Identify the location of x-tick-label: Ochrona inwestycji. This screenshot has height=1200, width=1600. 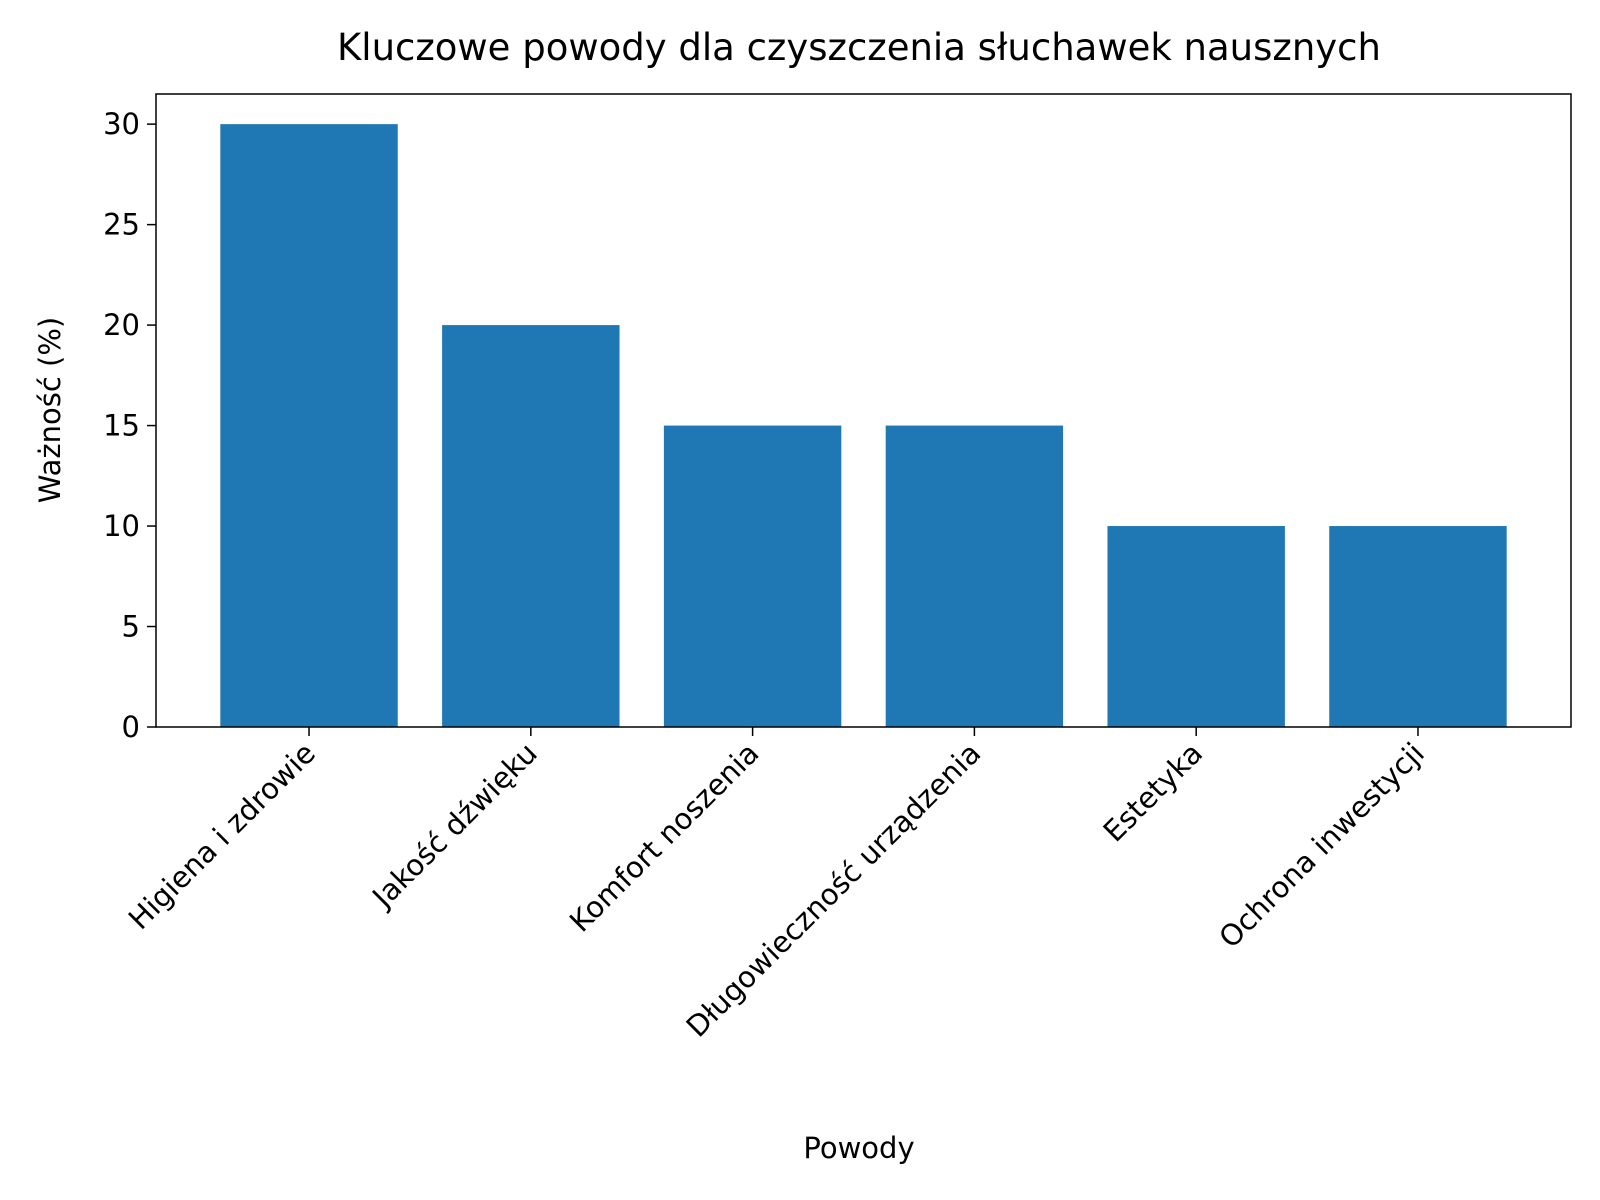
(1321, 845).